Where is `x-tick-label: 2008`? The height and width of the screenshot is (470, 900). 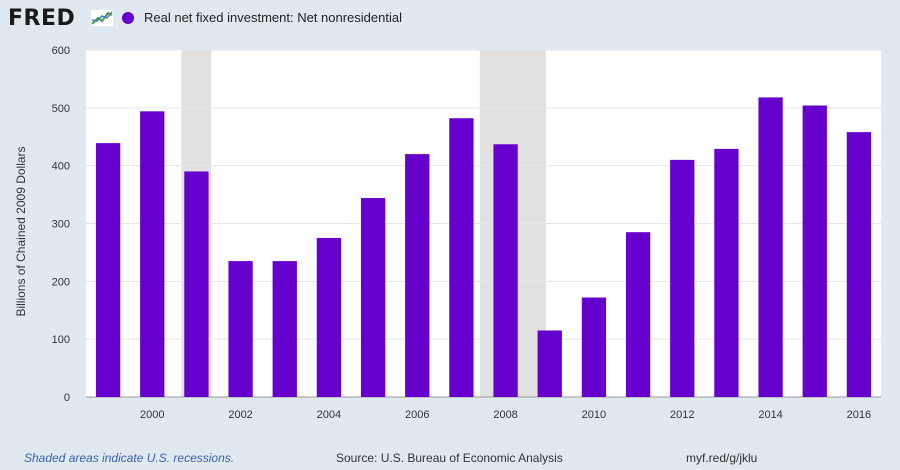 x-tick-label: 2008 is located at coordinates (505, 415).